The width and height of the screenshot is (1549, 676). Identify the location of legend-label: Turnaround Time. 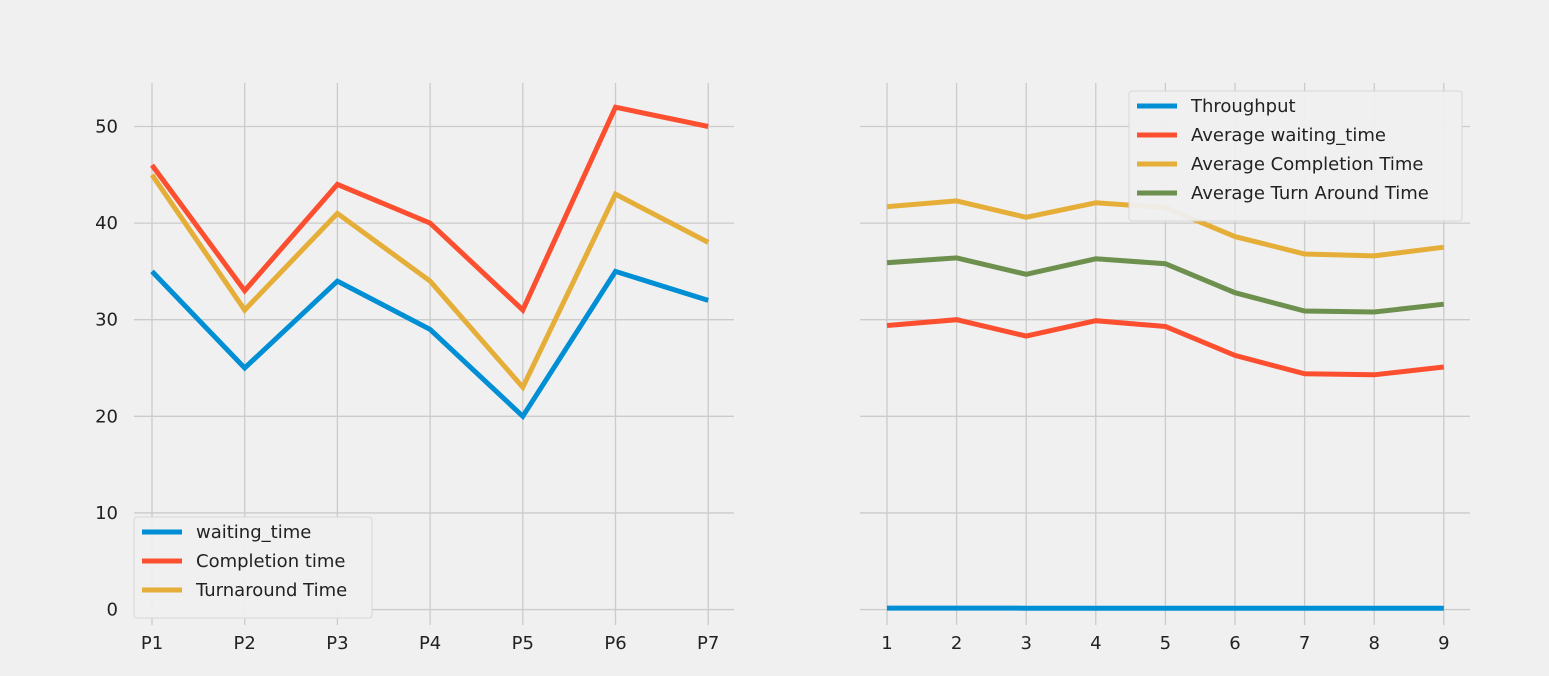
(271, 590).